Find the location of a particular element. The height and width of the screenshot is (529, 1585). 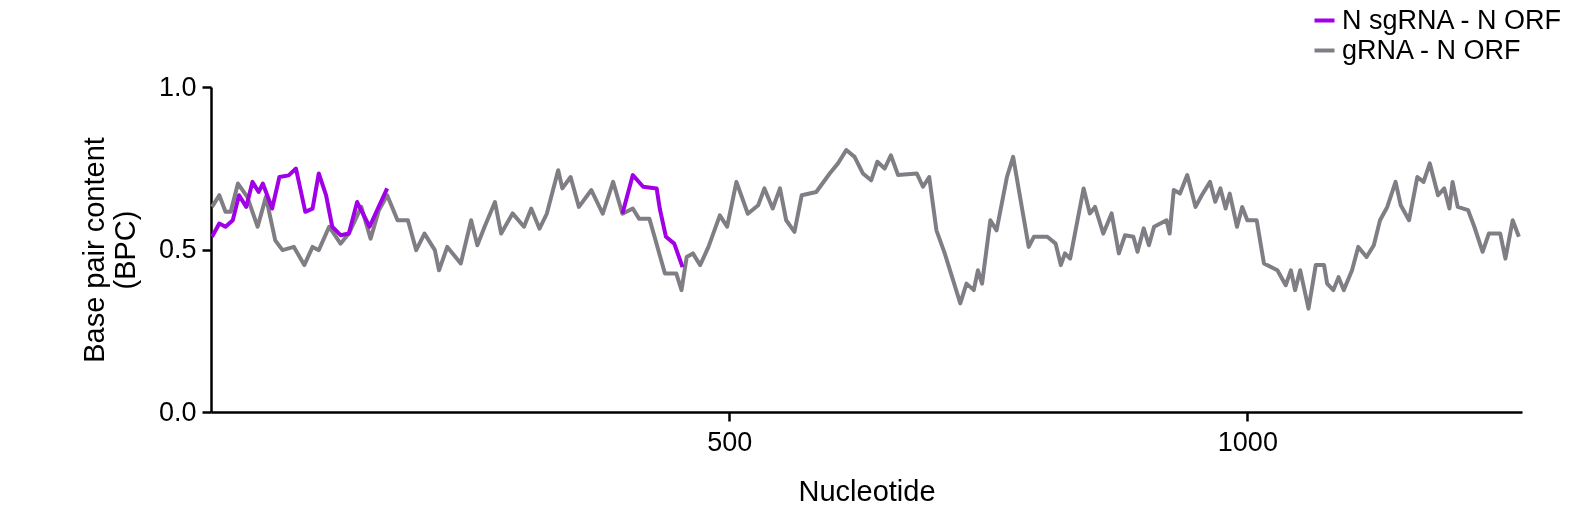

y-tick-label: 1.0 is located at coordinates (177, 86).